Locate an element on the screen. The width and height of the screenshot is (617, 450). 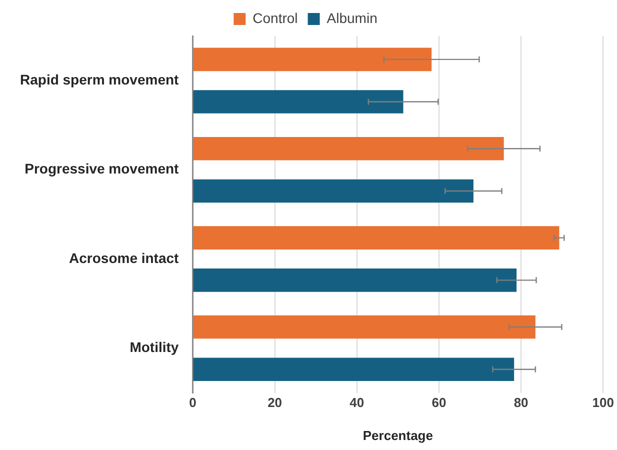
x-tick-label: 100 is located at coordinates (603, 402).